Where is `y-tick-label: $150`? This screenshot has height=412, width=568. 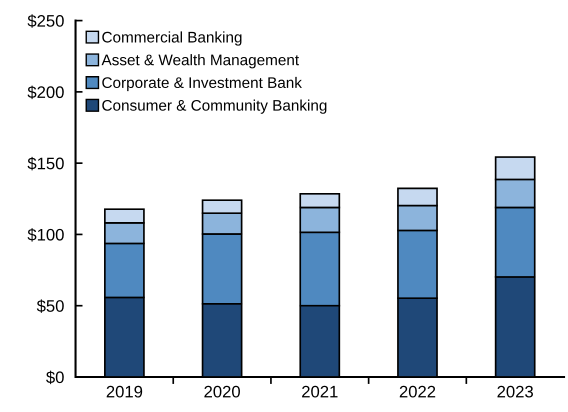 y-tick-label: $150 is located at coordinates (46, 163).